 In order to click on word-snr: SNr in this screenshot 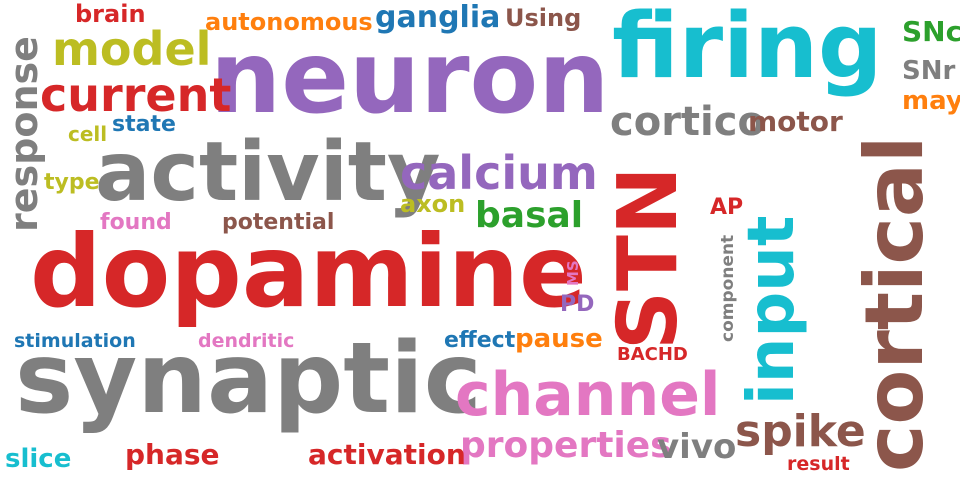, I will do `click(929, 71)`.